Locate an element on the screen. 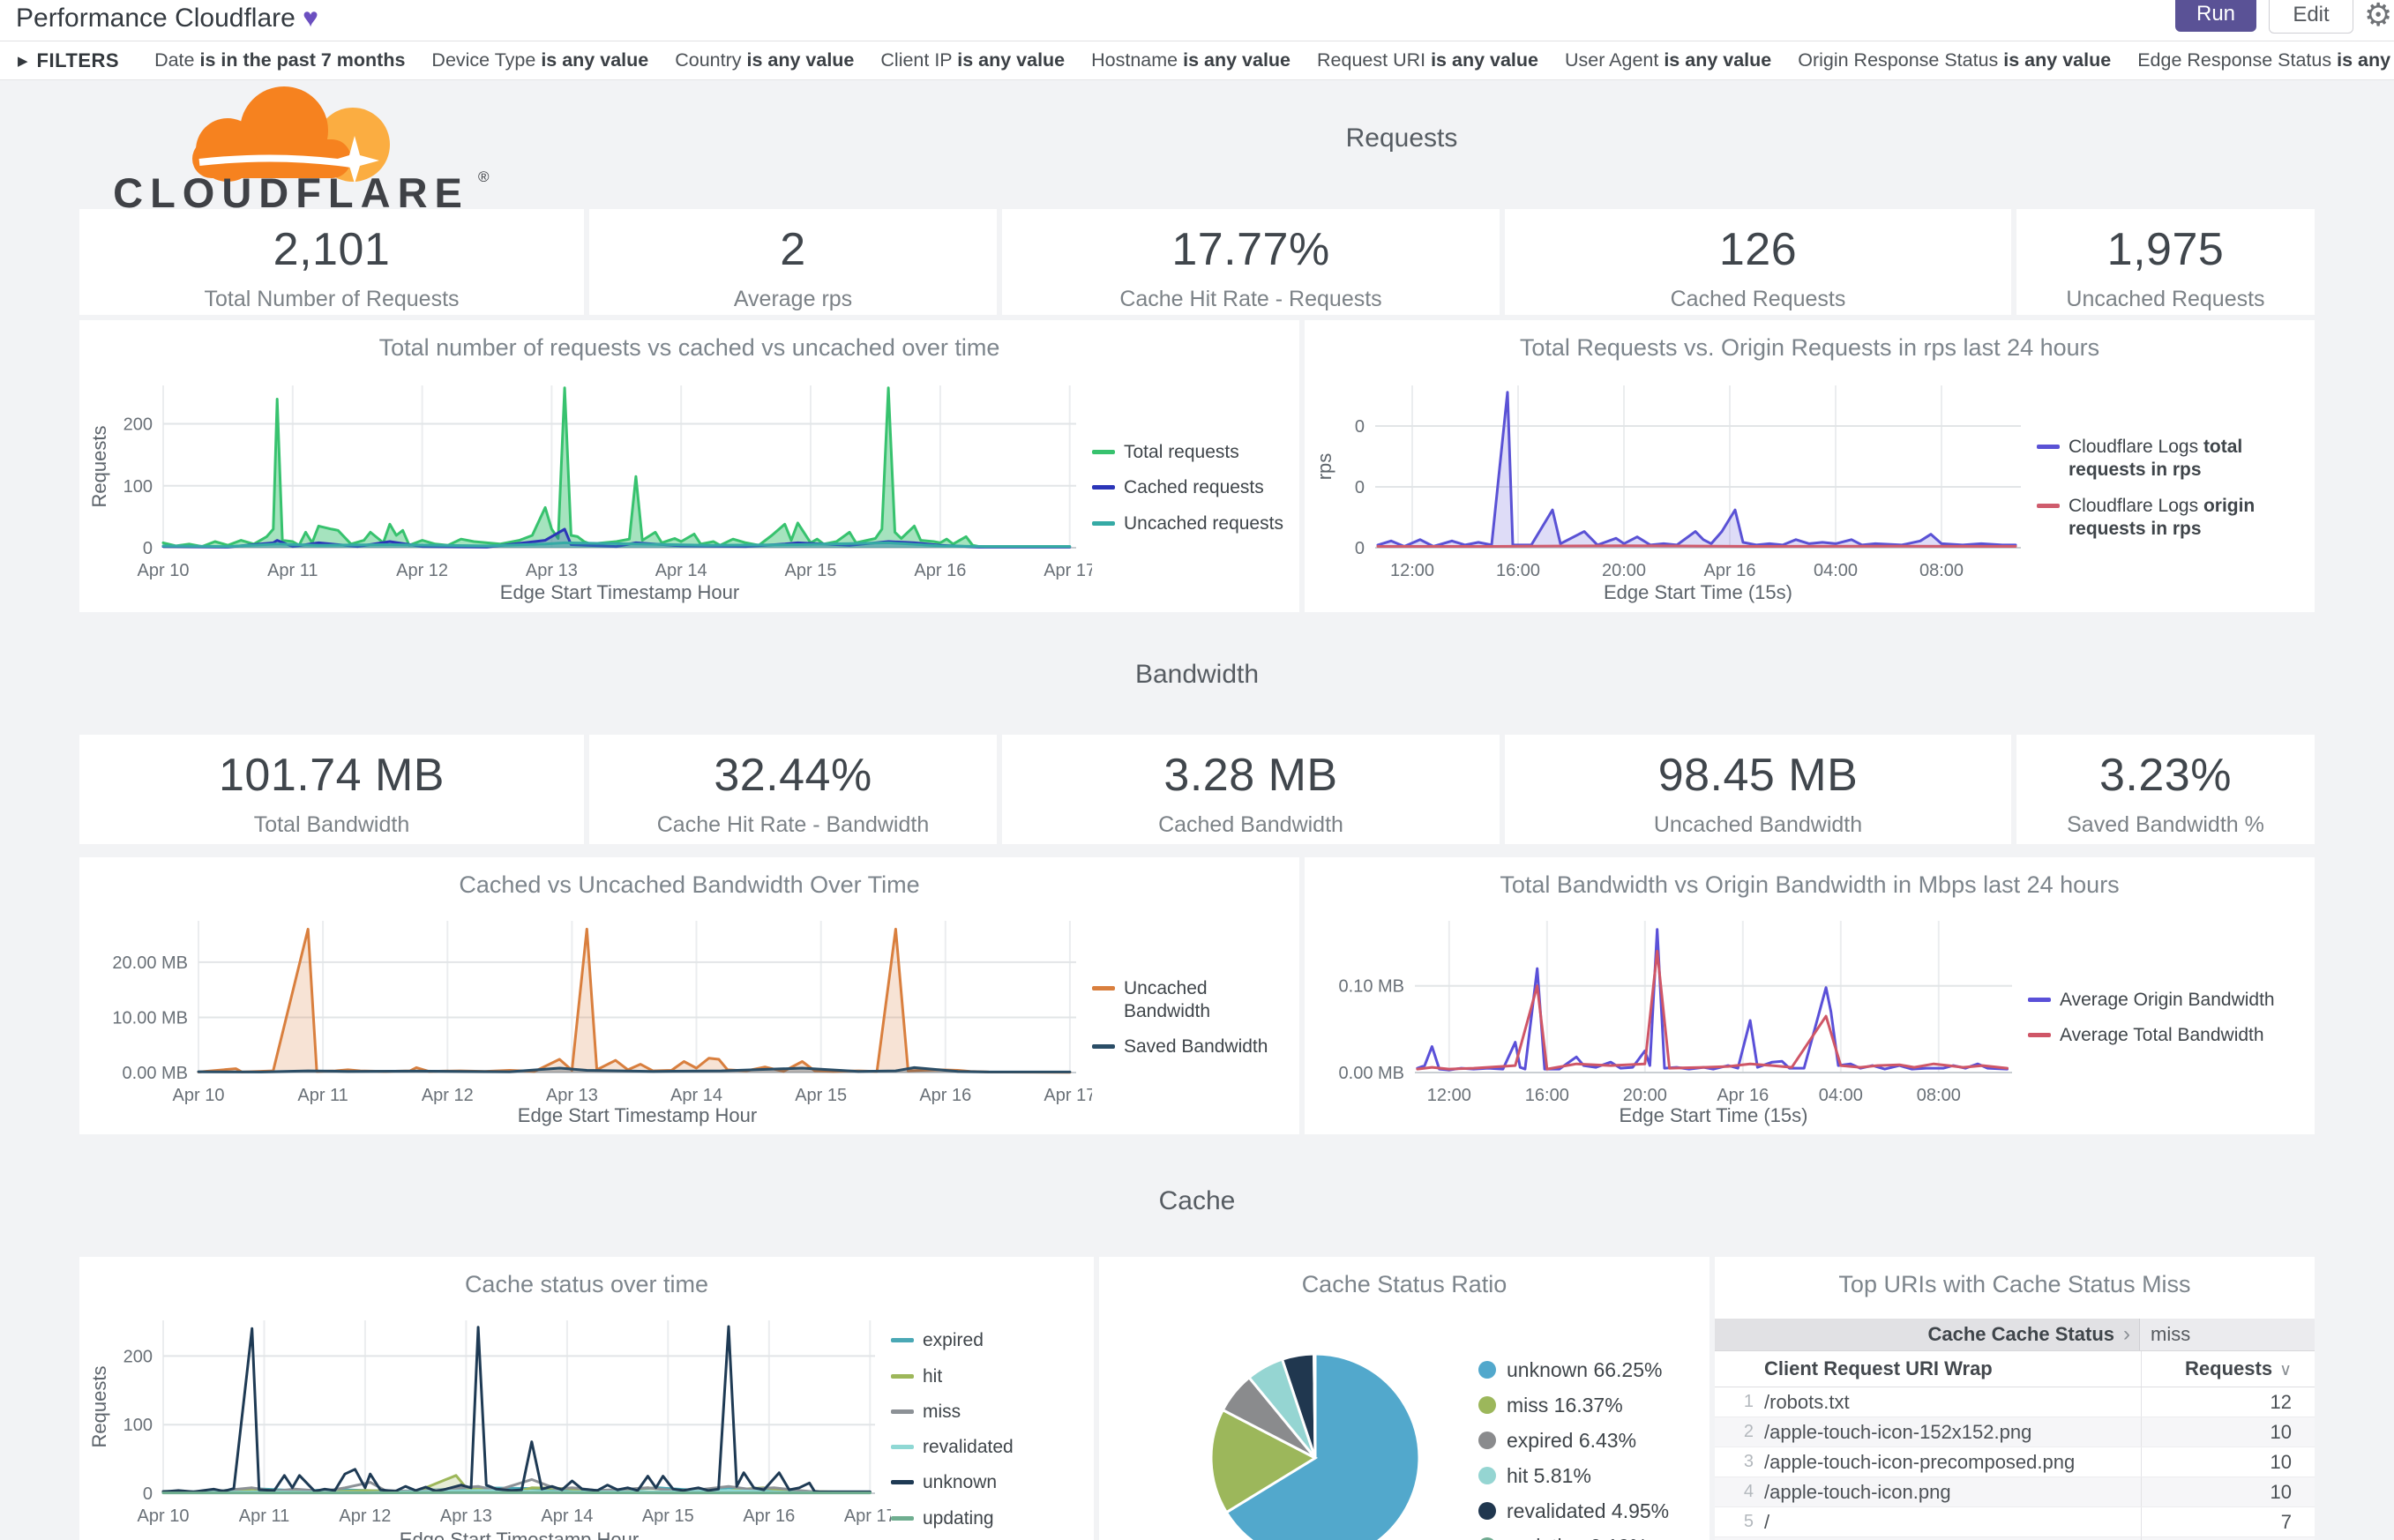 The image size is (2394, 1540). cell-uri: /apple-touch-icon.png is located at coordinates (1951, 1491).